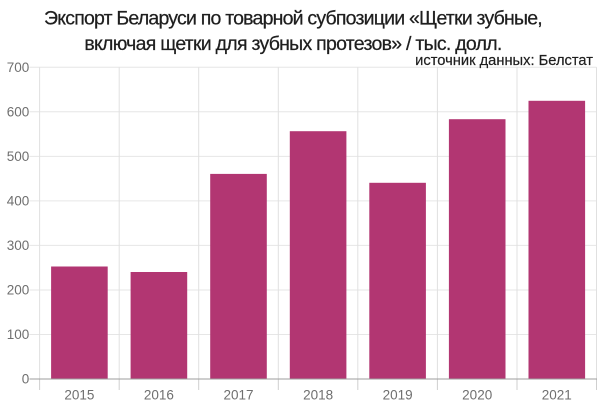 Image resolution: width=600 pixels, height=412 pixels. I want to click on svg-text: источник данных: Белстат, so click(504, 61).